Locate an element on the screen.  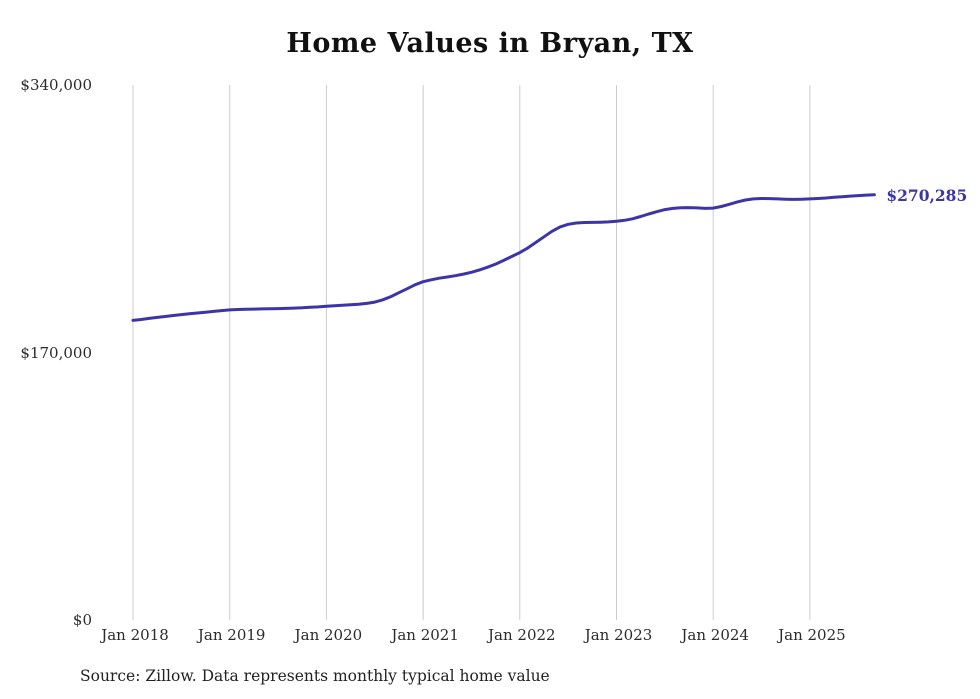
x-axis-label: Jan 2025 is located at coordinates (812, 635).